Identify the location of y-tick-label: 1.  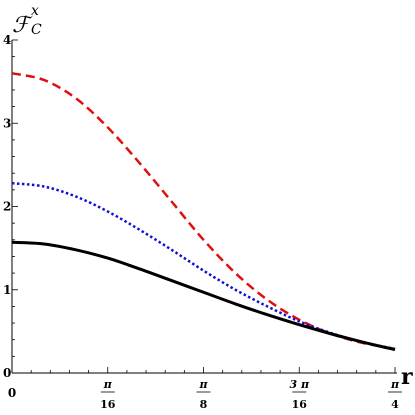
(7, 290).